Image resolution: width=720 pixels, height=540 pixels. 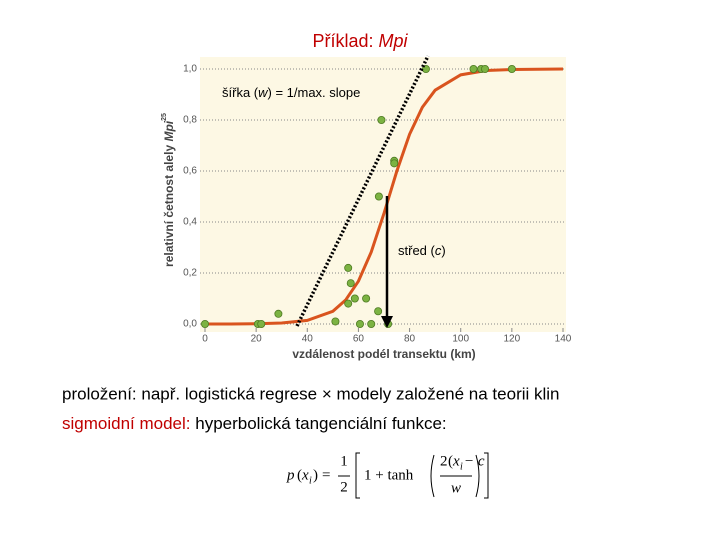 I want to click on y-tick-label: 0,2, so click(x=190, y=273).